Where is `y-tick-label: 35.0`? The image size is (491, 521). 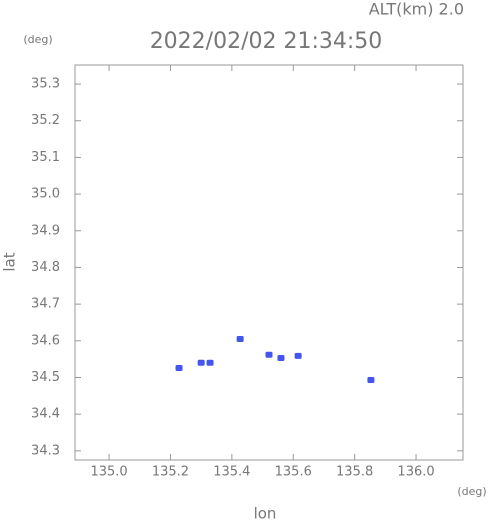 y-tick-label: 35.0 is located at coordinates (45, 194).